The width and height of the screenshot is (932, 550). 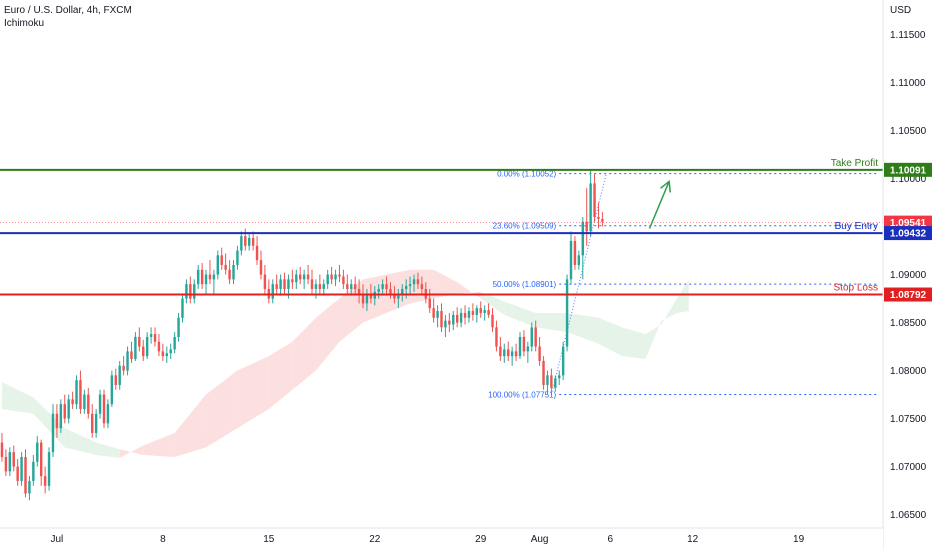 I want to click on take-profit-label: Take Profit, so click(x=854, y=163).